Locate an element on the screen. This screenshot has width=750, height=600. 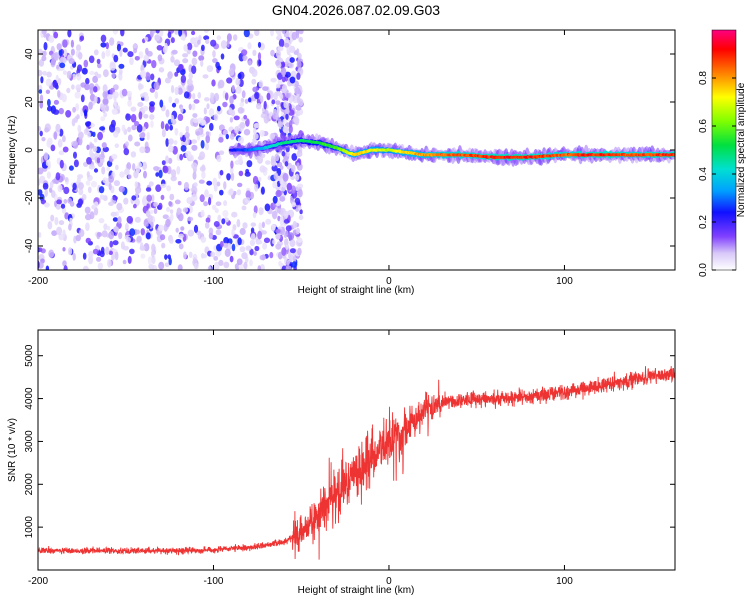
y-tick-label: 40 is located at coordinates (29, 54).